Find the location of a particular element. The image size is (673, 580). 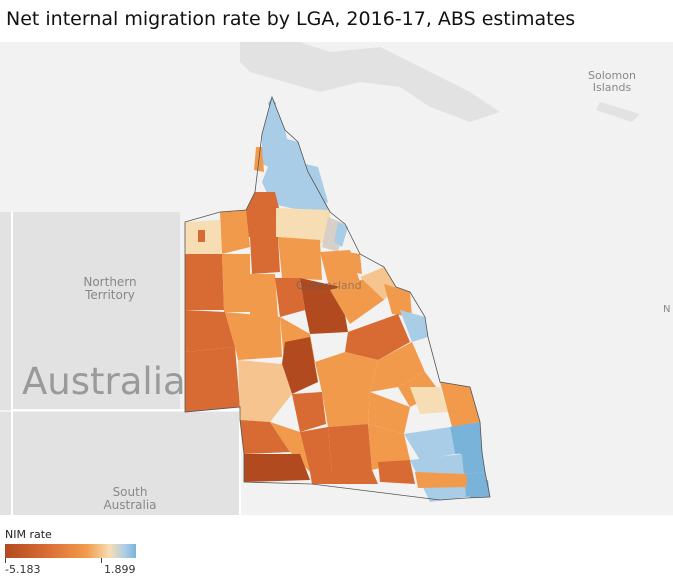

lga-south-burnett is located at coordinates (429, 443).